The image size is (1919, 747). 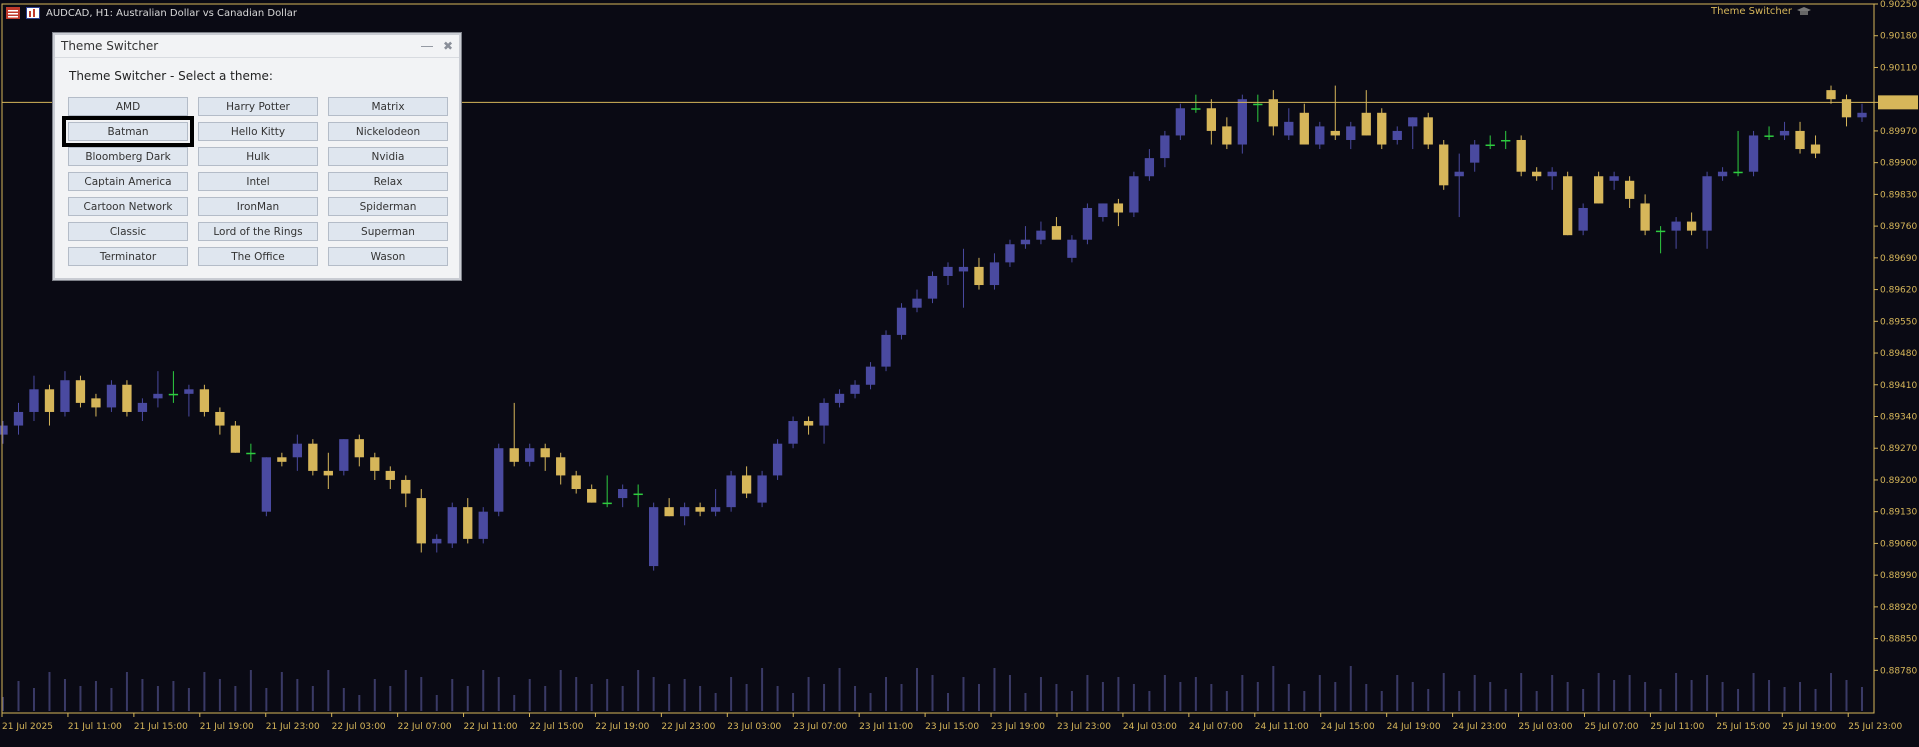 I want to click on minimize-icon: ―, so click(x=426, y=46).